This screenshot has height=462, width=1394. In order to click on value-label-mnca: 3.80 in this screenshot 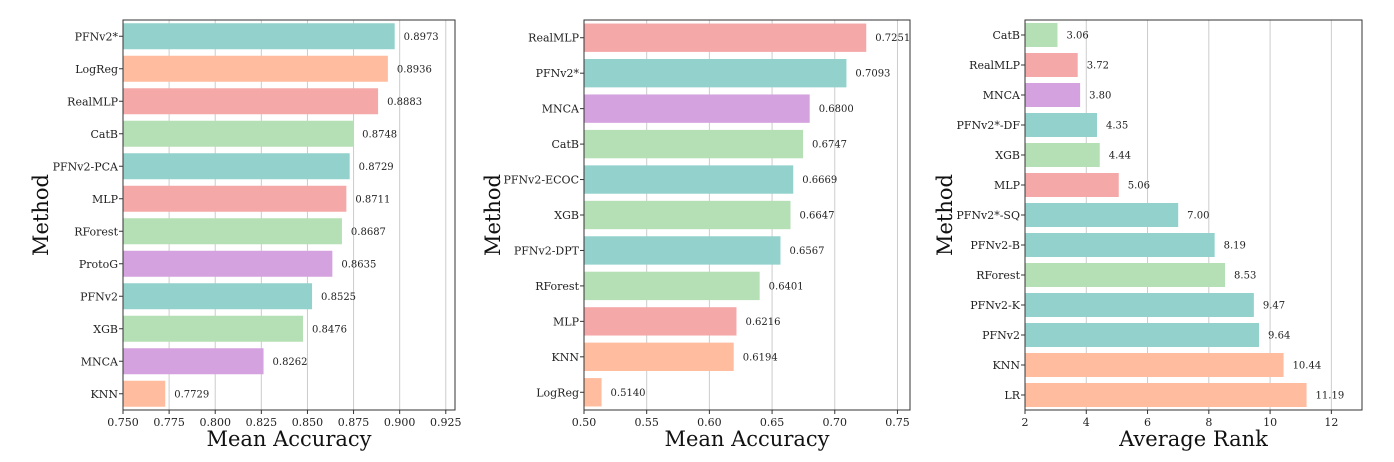, I will do `click(1100, 96)`.